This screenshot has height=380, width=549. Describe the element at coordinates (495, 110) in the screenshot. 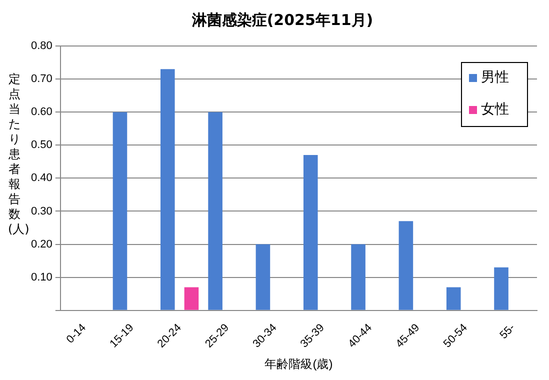

I see `legend-label: 女性` at that location.